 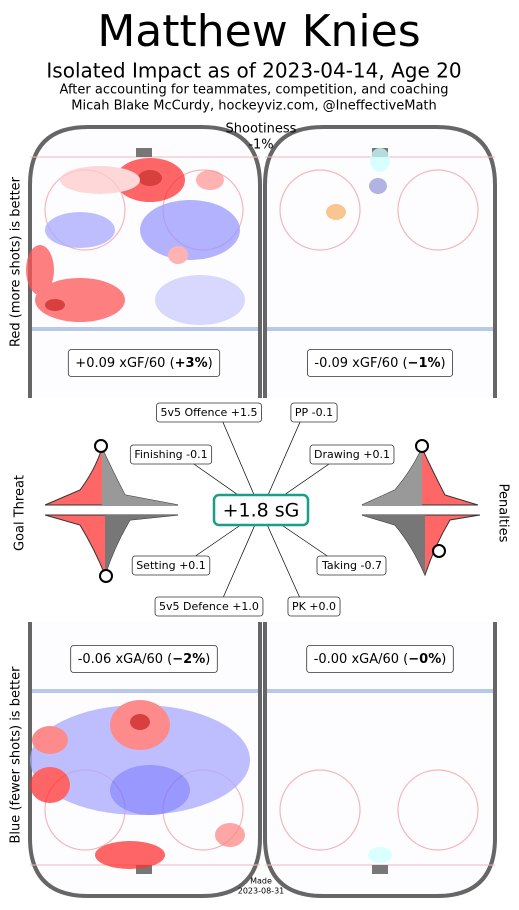 I want to click on spoke-label: Finishing -0.1, so click(x=171, y=454).